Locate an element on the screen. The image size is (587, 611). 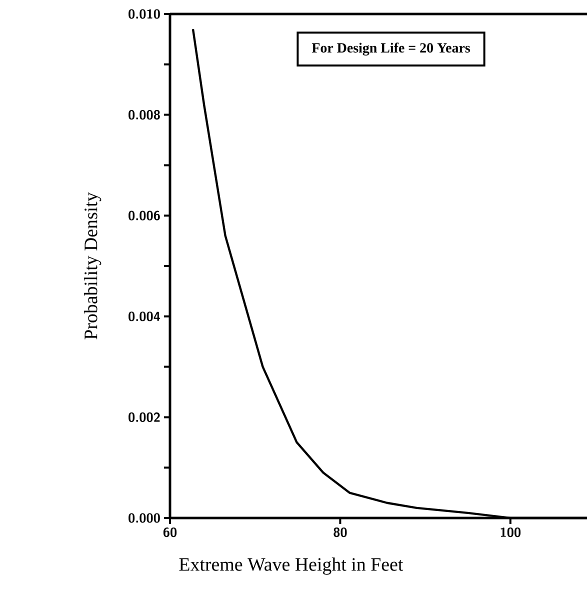
y-tick-label: 0.000 is located at coordinates (144, 518).